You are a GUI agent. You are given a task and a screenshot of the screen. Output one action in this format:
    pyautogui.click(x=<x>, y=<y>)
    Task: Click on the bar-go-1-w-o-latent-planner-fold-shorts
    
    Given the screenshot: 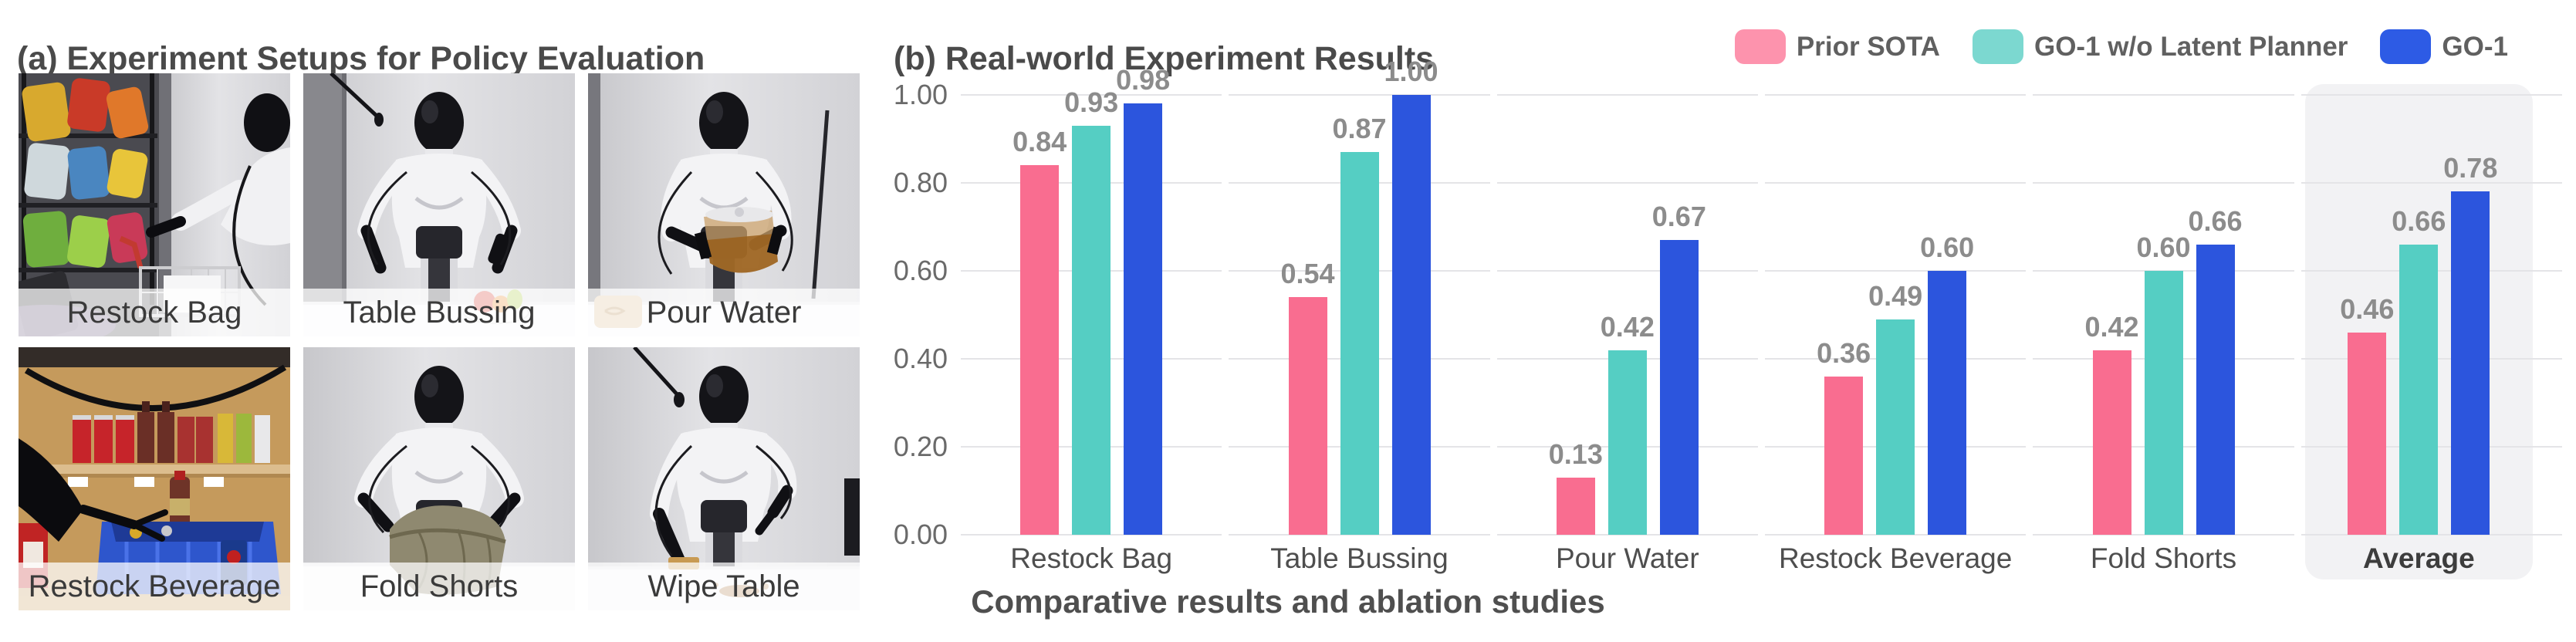 What is the action you would take?
    pyautogui.click(x=2163, y=403)
    